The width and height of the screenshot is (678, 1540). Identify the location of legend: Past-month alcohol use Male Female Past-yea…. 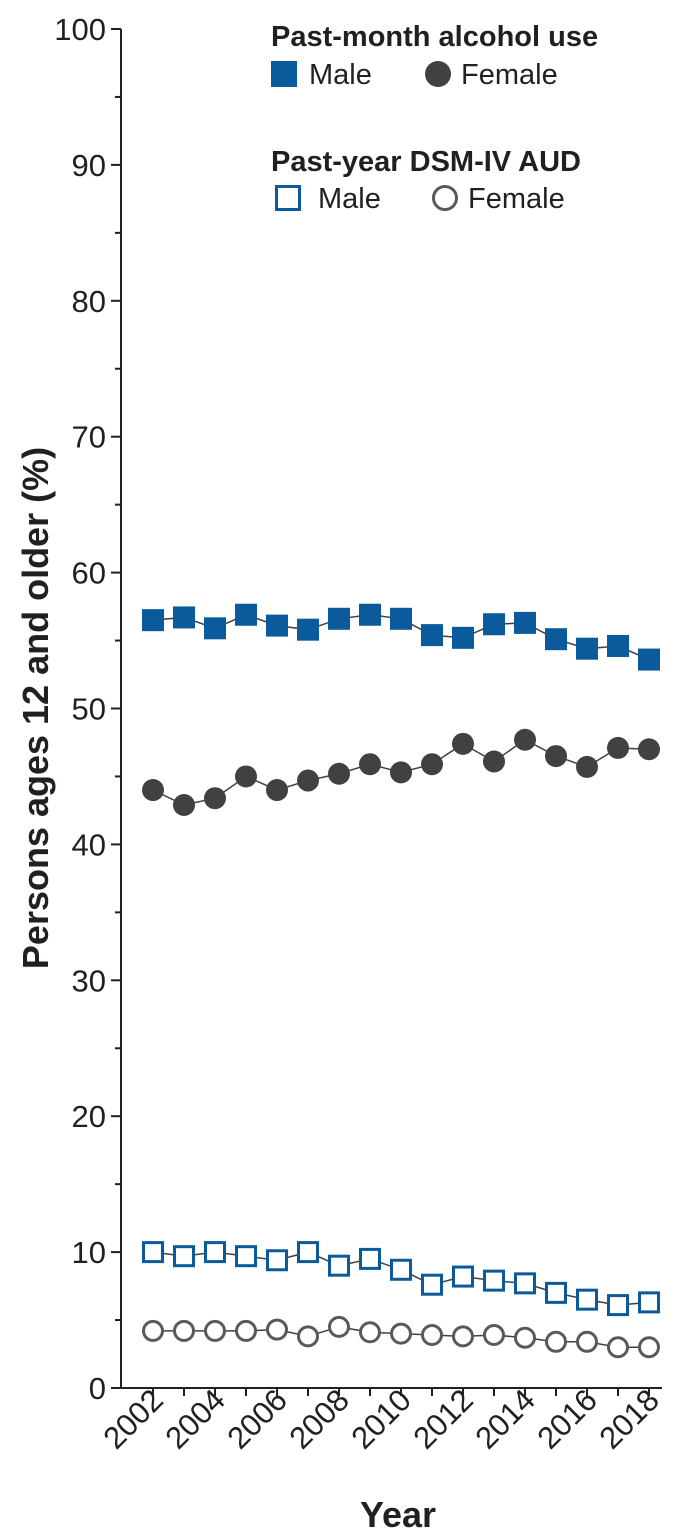
(434, 118).